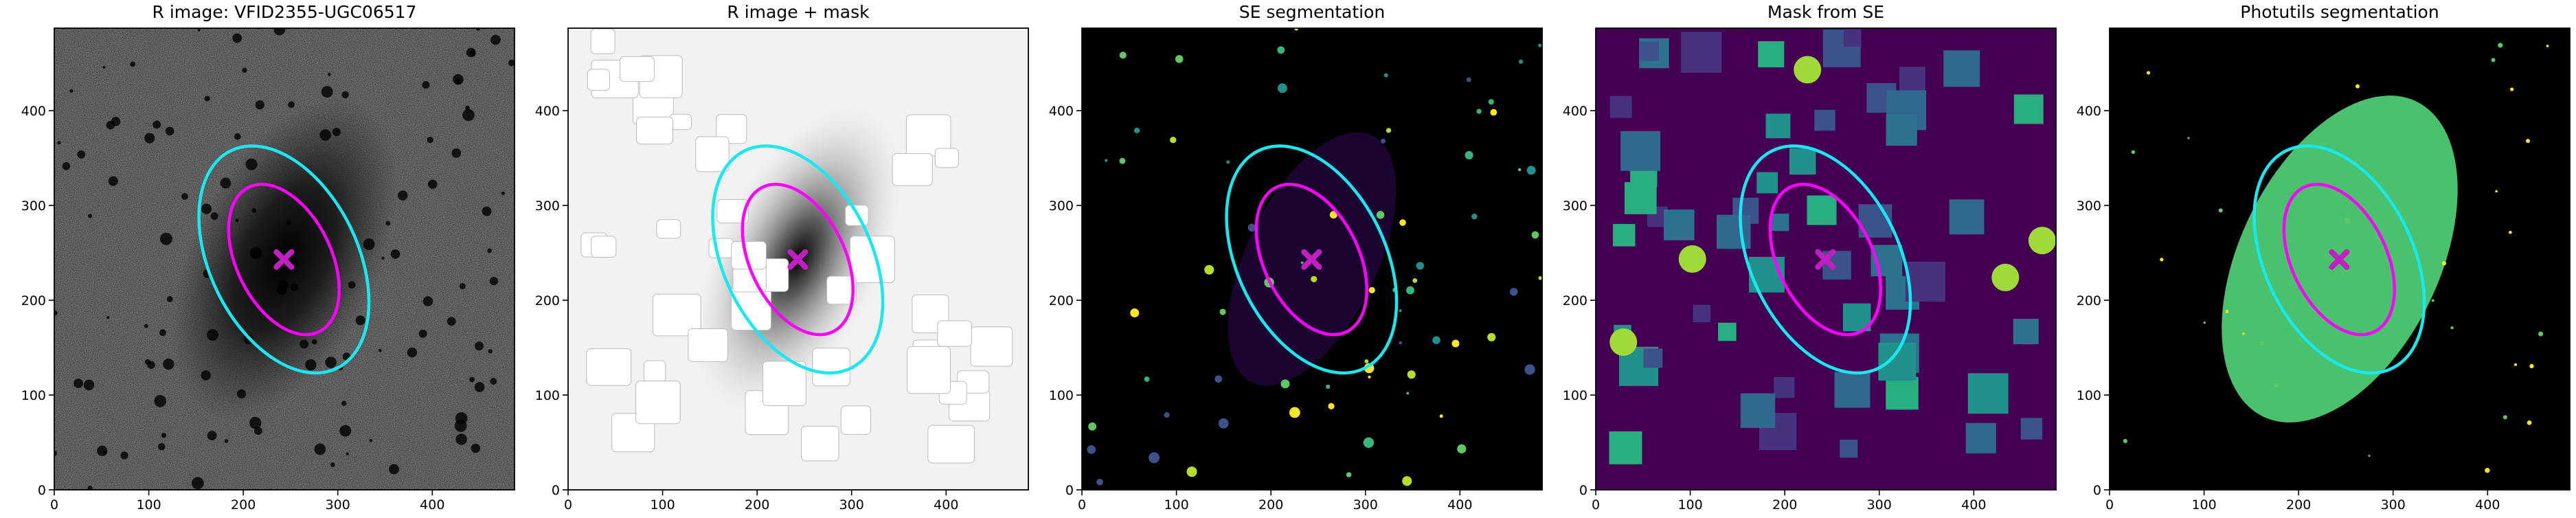 The height and width of the screenshot is (518, 2576). I want to click on y-tick-label: 100, so click(1575, 395).